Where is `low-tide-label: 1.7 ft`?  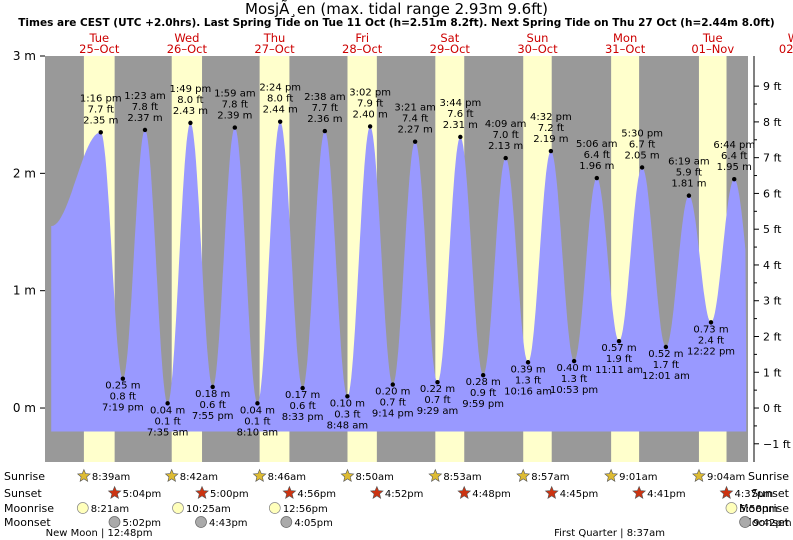
low-tide-label: 1.7 ft is located at coordinates (666, 365).